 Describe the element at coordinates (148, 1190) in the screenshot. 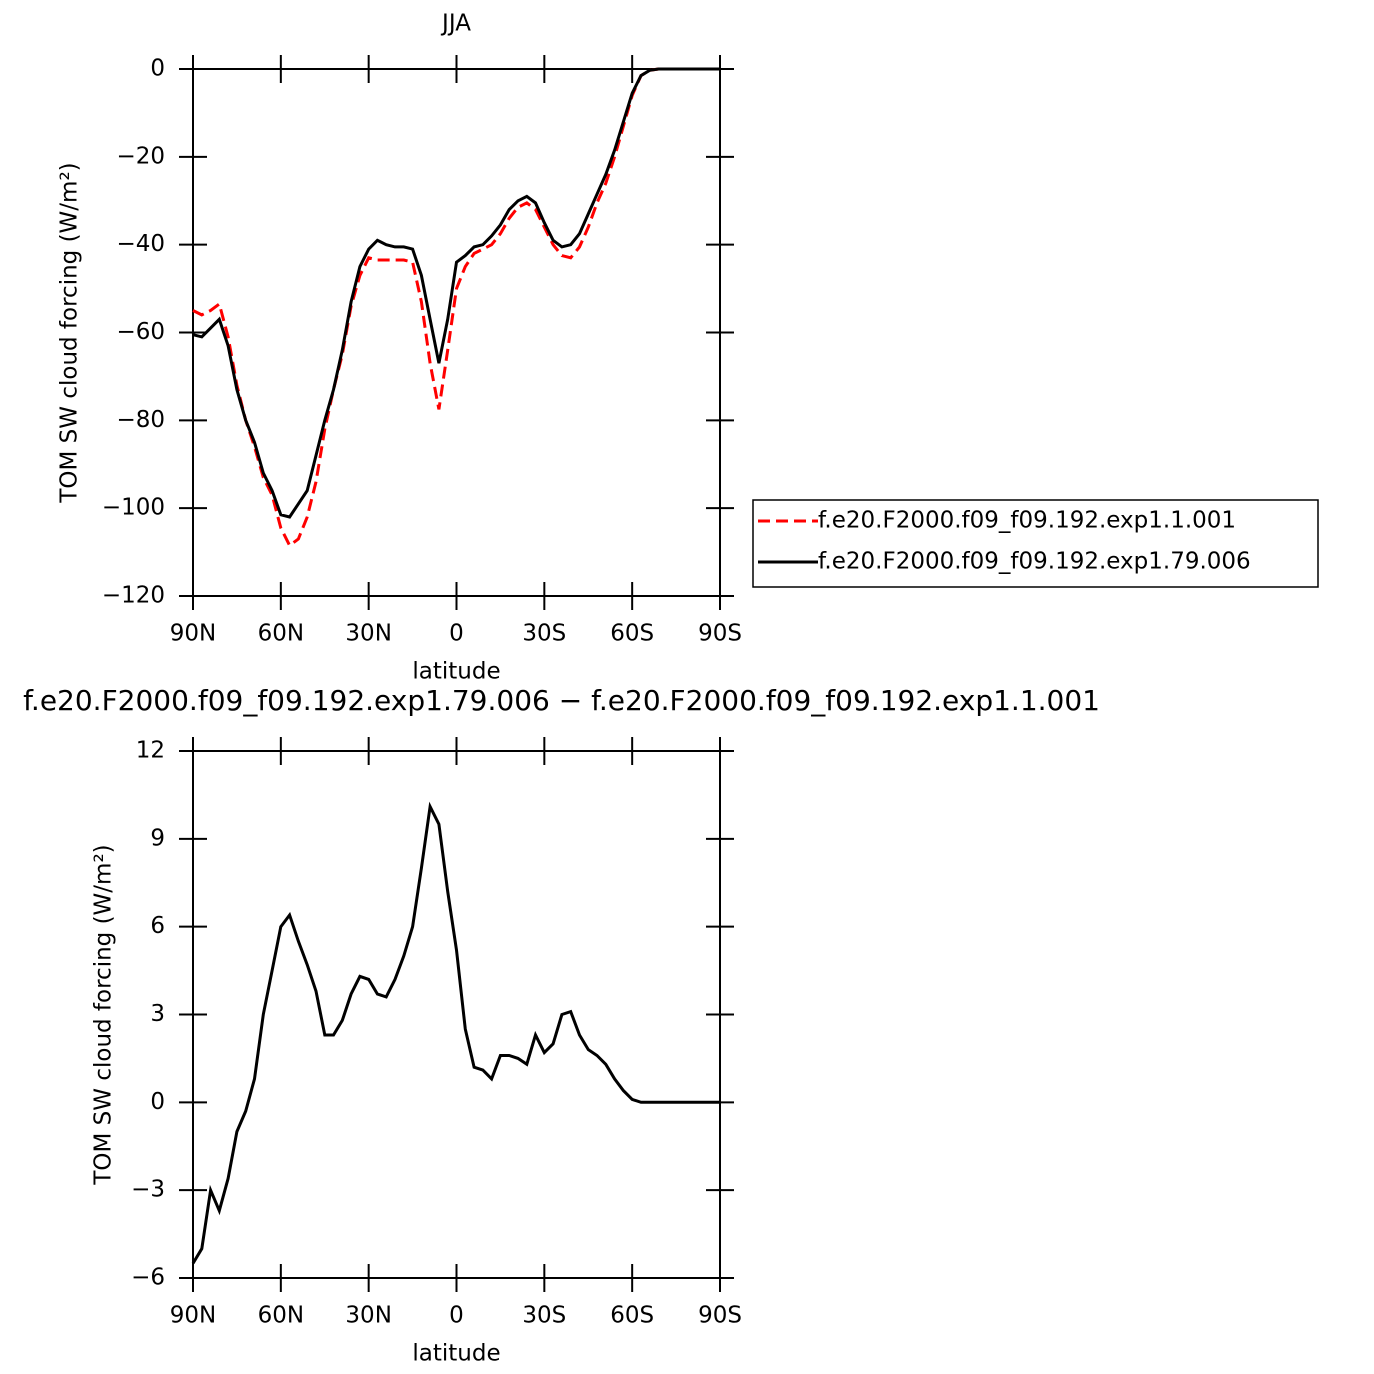

I see `y-tick-label: −3` at that location.